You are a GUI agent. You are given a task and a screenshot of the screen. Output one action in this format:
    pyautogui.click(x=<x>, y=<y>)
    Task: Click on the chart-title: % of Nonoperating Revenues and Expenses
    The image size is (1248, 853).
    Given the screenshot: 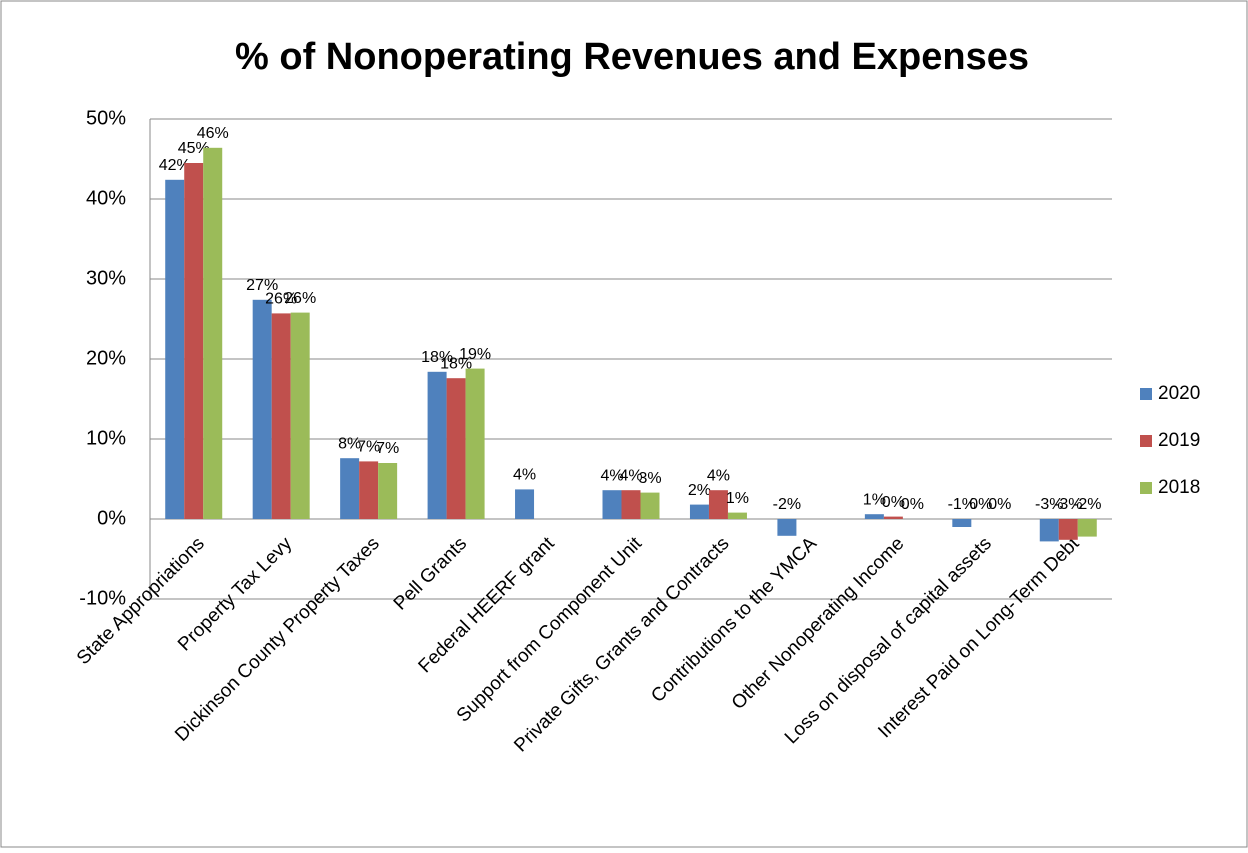 What is the action you would take?
    pyautogui.click(x=632, y=57)
    